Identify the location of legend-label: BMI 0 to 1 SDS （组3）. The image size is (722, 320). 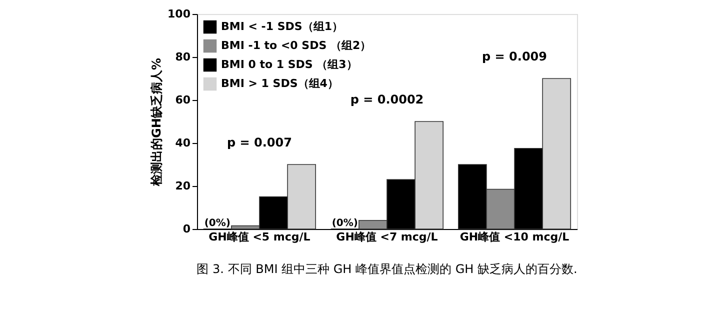
(289, 64).